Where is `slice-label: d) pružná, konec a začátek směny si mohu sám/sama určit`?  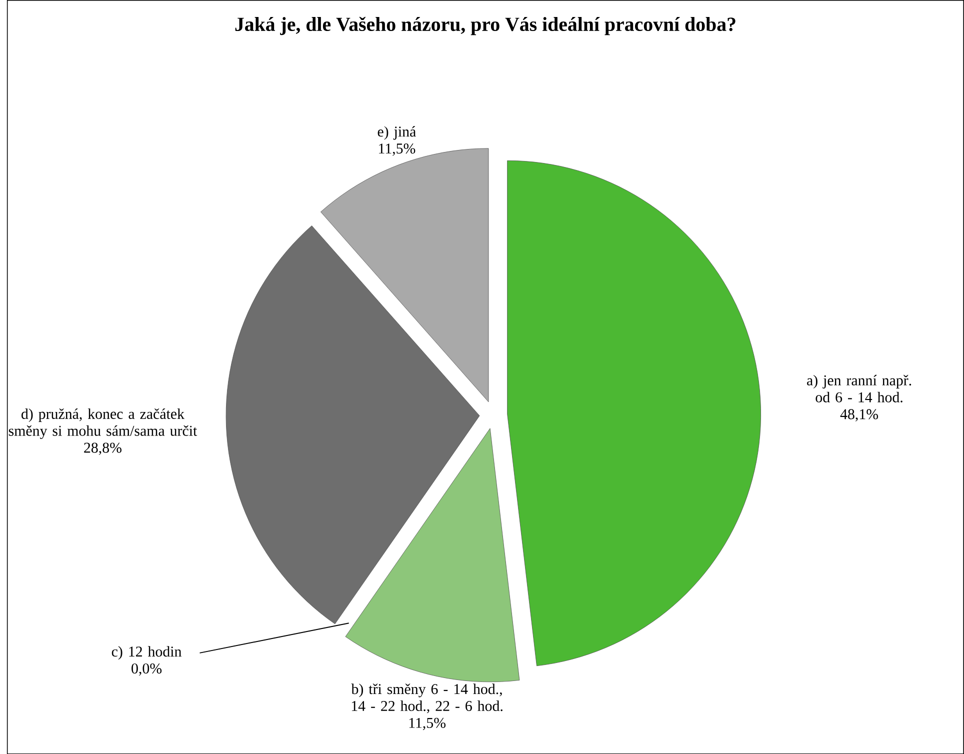
slice-label: d) pružná, konec a začátek směny si mohu sám/sama určit is located at coordinates (103, 423).